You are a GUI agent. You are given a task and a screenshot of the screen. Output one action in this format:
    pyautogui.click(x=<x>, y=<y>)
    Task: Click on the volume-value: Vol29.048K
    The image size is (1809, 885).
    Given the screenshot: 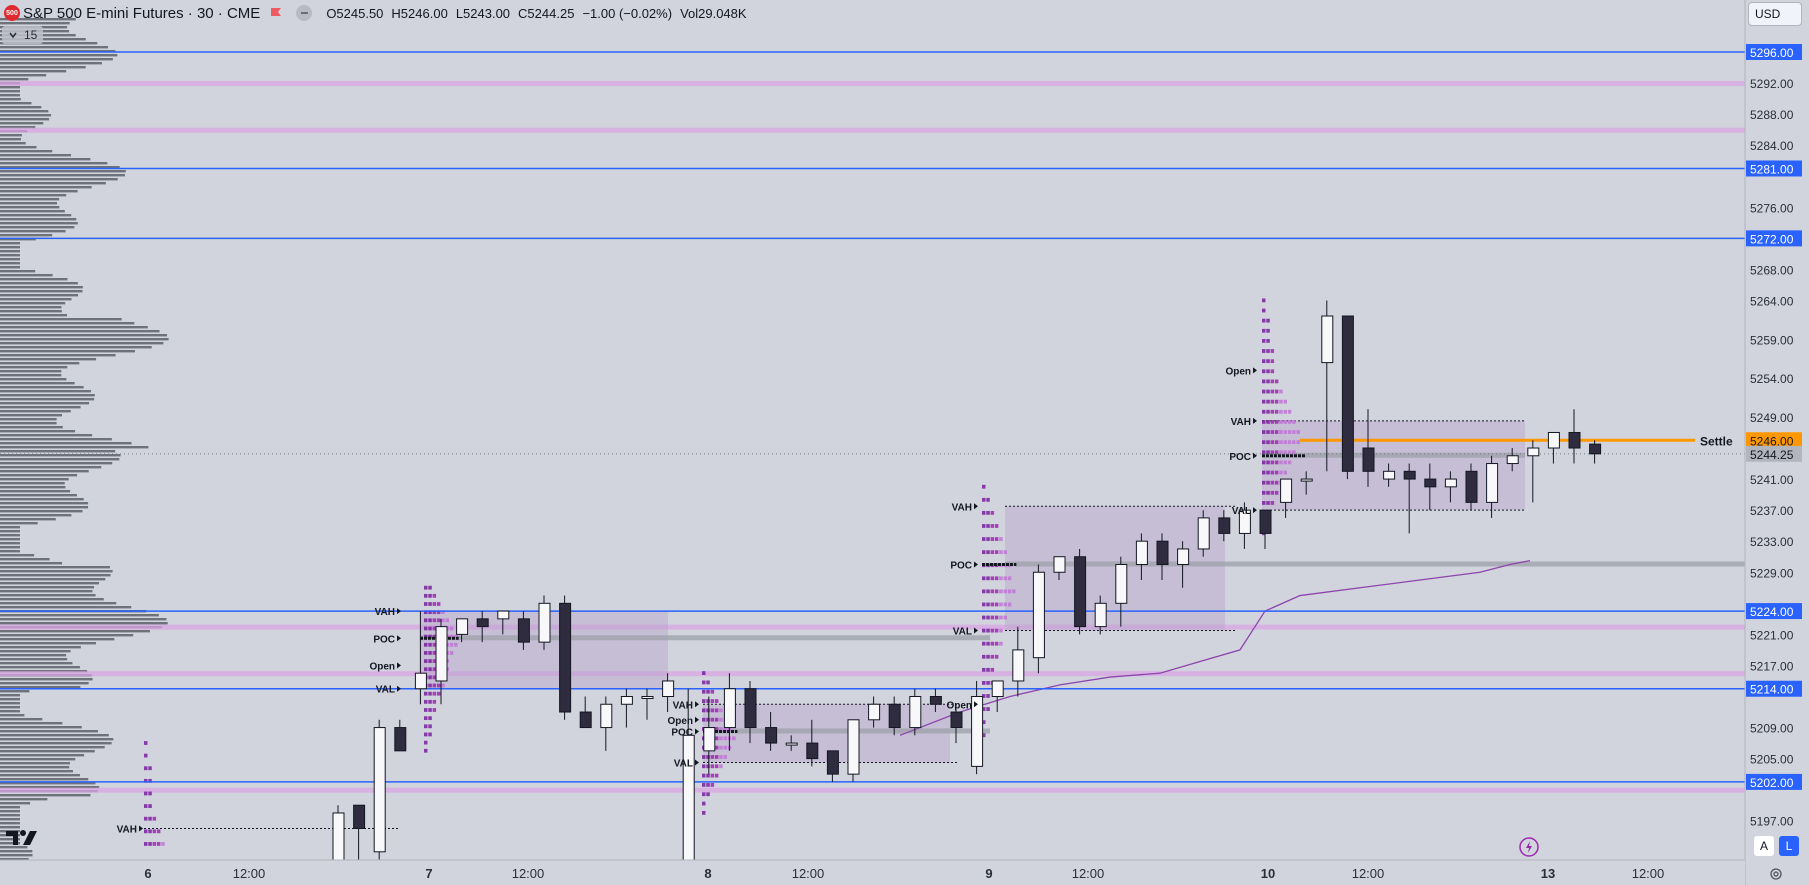 What is the action you would take?
    pyautogui.click(x=713, y=13)
    